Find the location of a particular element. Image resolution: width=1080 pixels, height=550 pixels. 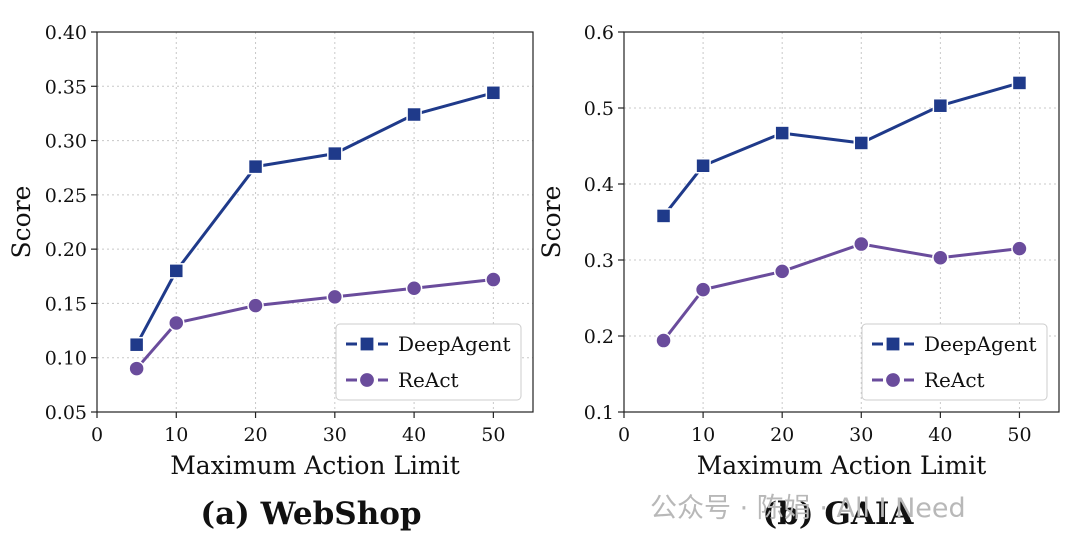

y-tick-label: 0.25 is located at coordinates (66, 196).